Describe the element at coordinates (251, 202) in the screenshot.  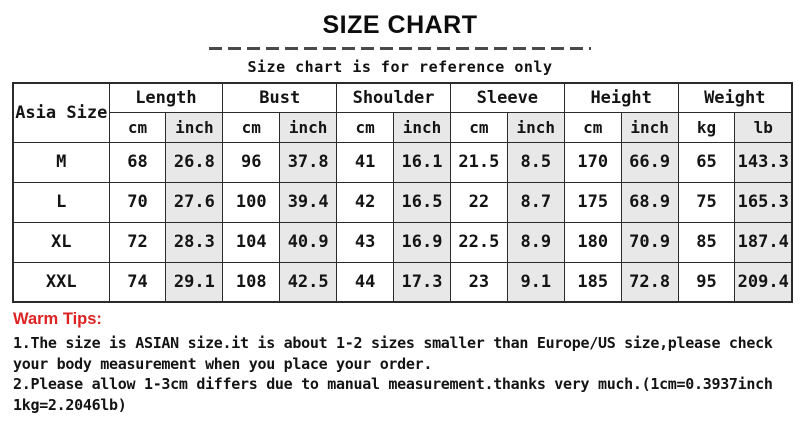
I see `value-cell: 100` at that location.